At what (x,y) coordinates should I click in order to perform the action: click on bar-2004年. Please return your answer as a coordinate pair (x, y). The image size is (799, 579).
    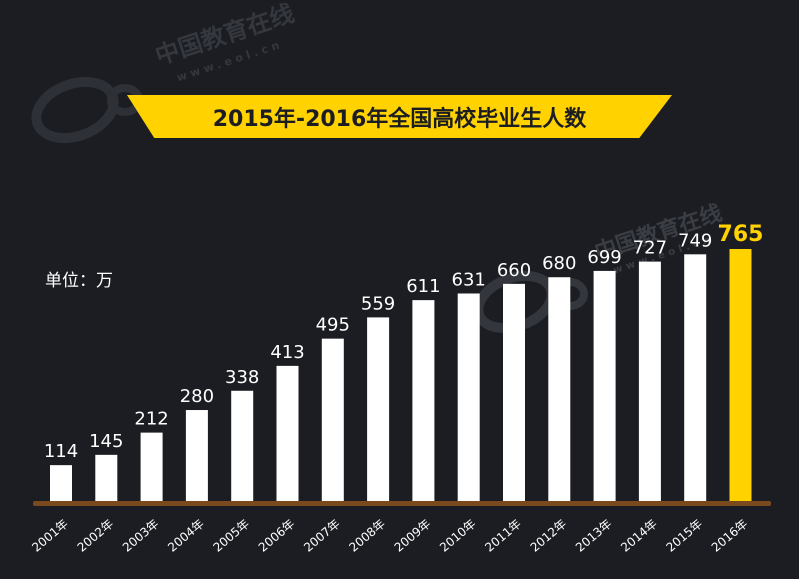
    Looking at the image, I should click on (196, 456).